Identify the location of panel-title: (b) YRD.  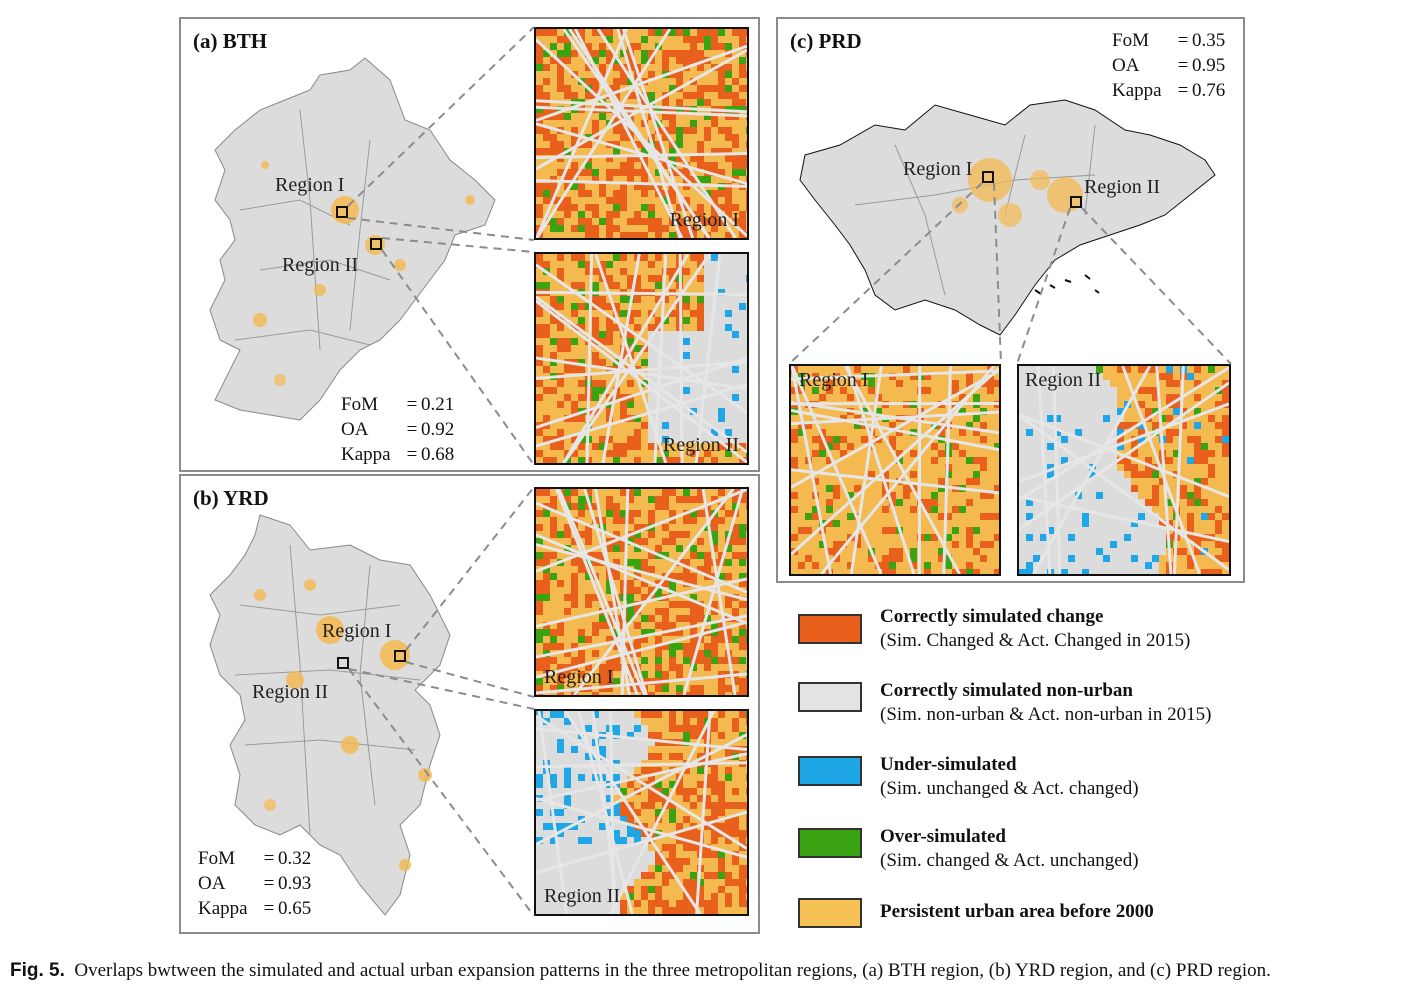
(231, 498).